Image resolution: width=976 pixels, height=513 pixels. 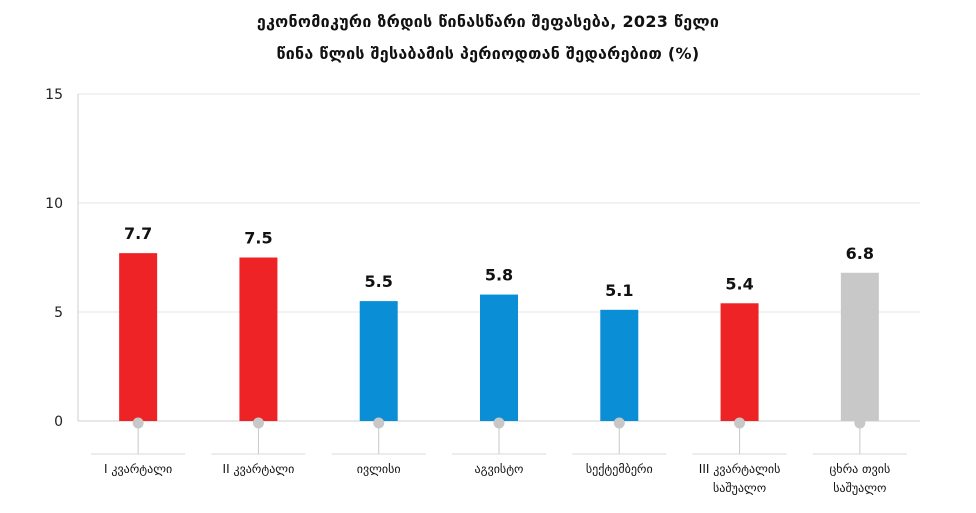 What do you see at coordinates (259, 469) in the screenshot?
I see `x-category-label: II კვარტალი` at bounding box center [259, 469].